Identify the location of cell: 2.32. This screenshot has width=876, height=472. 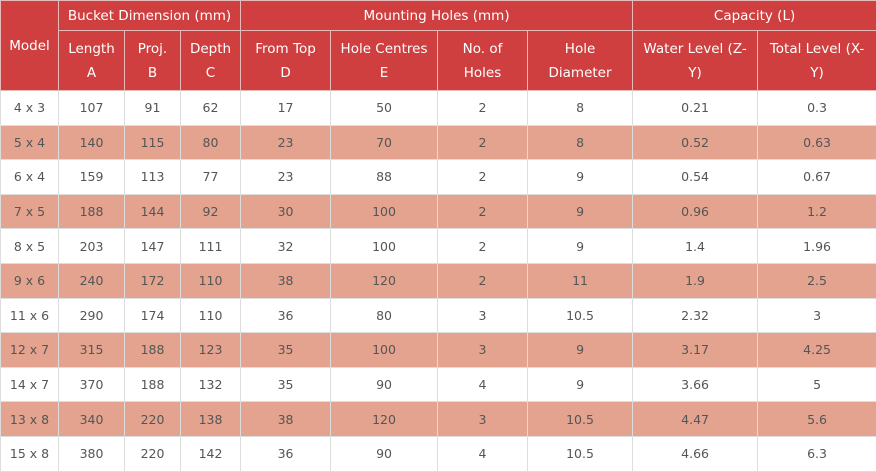
(695, 315).